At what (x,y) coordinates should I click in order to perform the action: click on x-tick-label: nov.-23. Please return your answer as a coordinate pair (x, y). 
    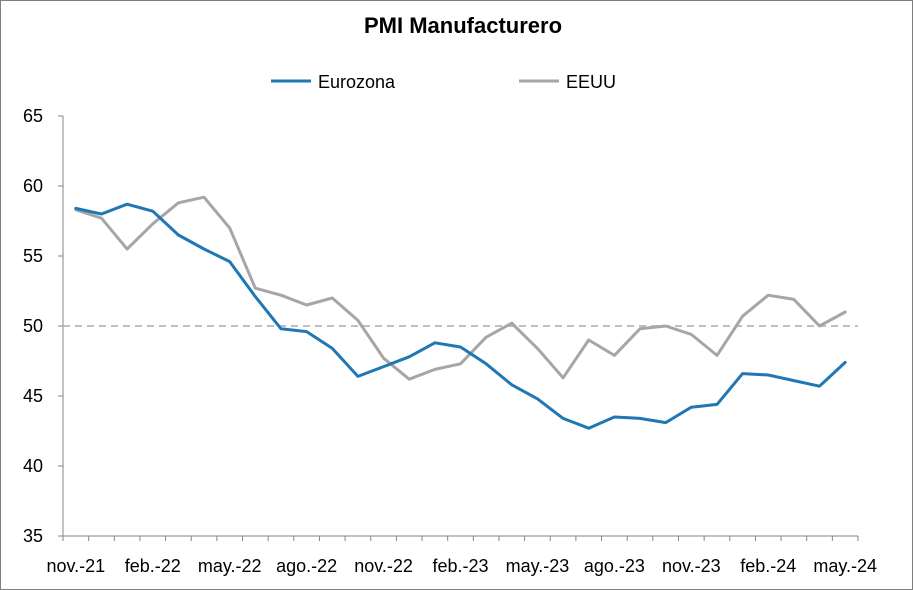
    Looking at the image, I should click on (691, 566).